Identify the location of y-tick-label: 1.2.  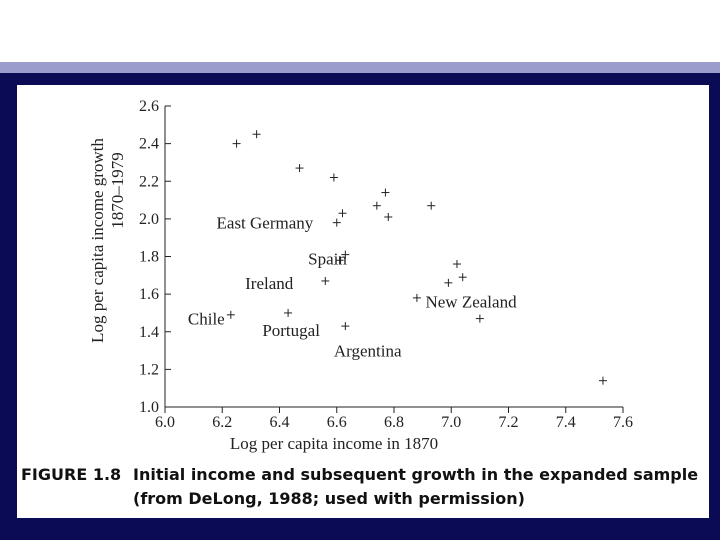
(149, 369).